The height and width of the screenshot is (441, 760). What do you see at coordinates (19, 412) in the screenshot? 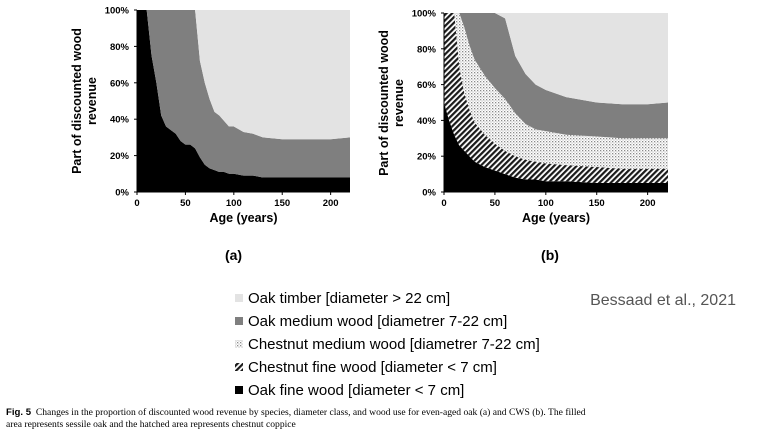
I see `caption-fig-label: Fig. 5` at bounding box center [19, 412].